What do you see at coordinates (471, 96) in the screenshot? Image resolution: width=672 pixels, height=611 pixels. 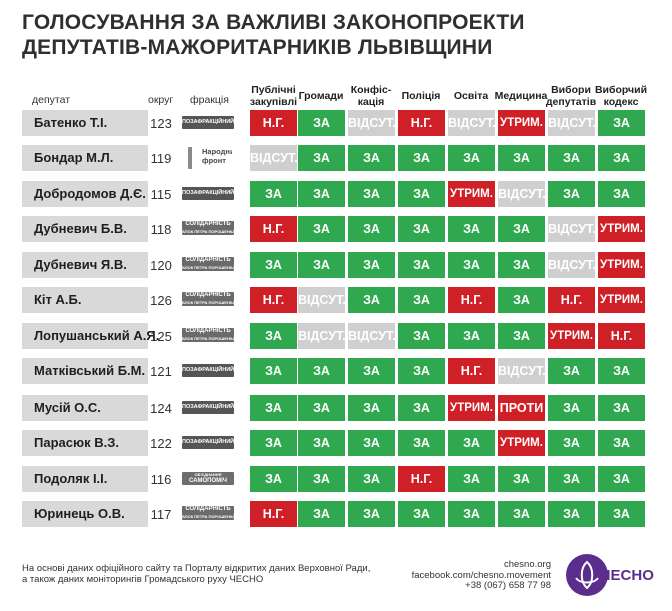 I see `column-header: Освіта` at bounding box center [471, 96].